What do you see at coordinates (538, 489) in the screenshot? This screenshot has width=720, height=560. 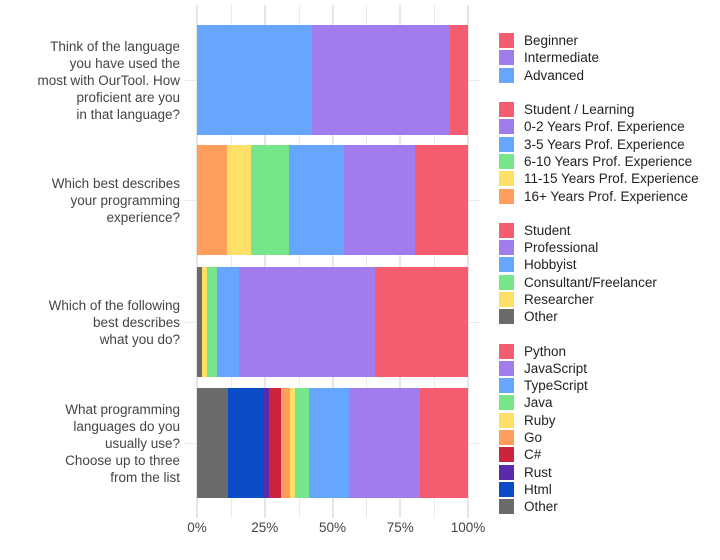 I see `legend-label: Html` at bounding box center [538, 489].